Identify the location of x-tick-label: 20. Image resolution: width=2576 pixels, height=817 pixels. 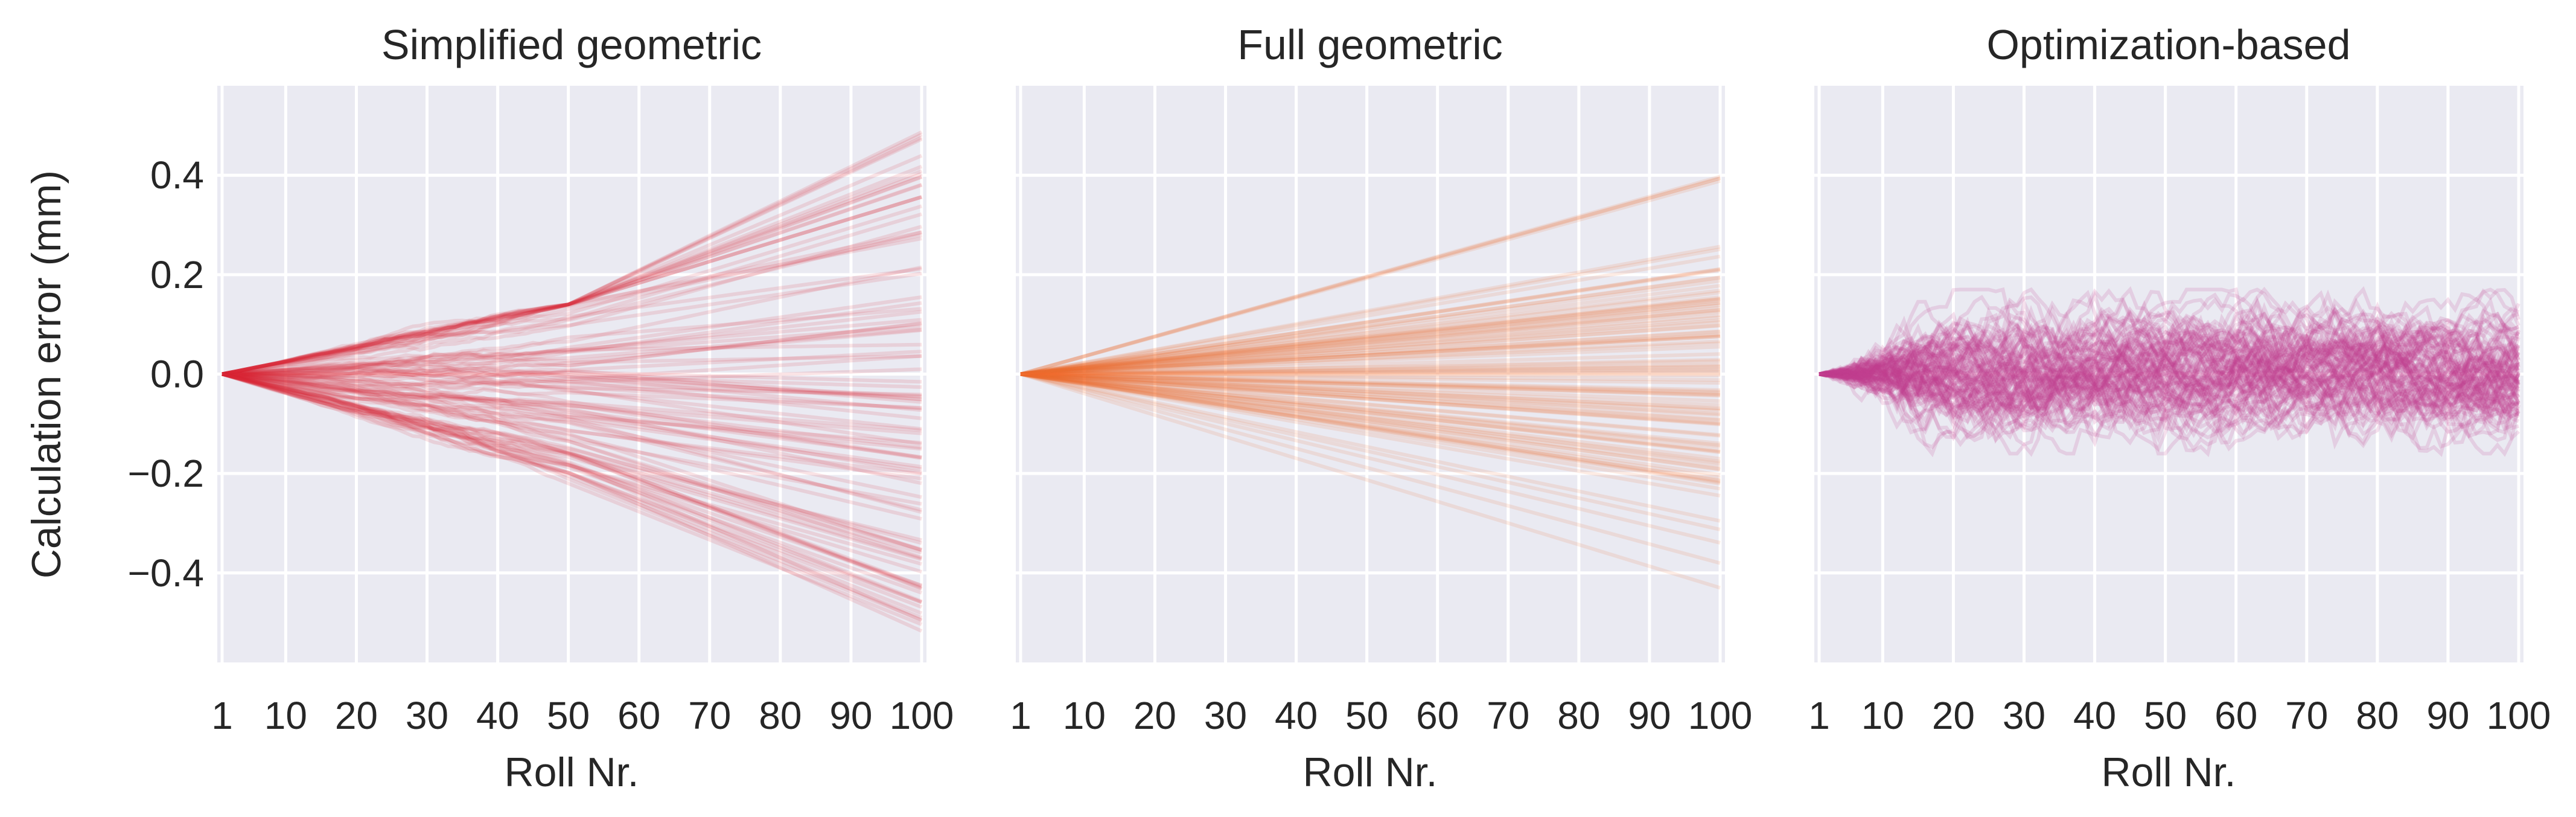
(1953, 716).